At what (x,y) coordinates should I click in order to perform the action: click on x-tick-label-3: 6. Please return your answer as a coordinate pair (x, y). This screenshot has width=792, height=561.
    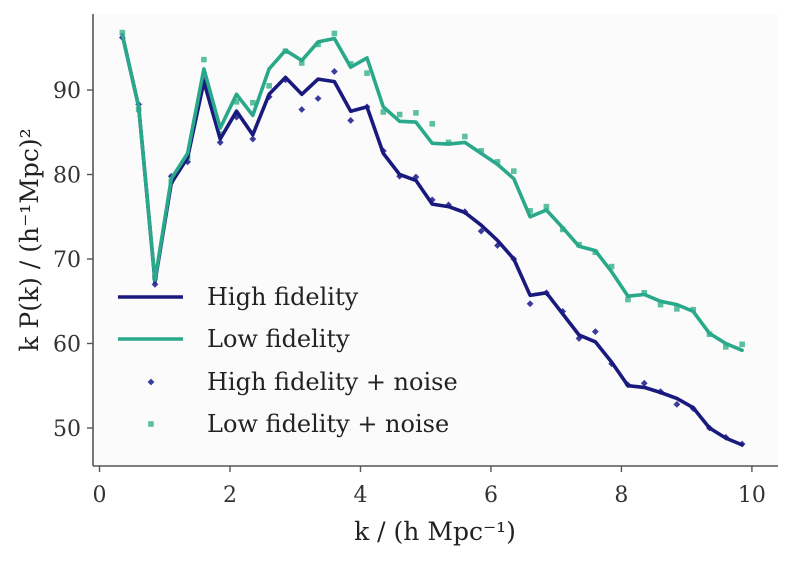
    Looking at the image, I should click on (491, 495).